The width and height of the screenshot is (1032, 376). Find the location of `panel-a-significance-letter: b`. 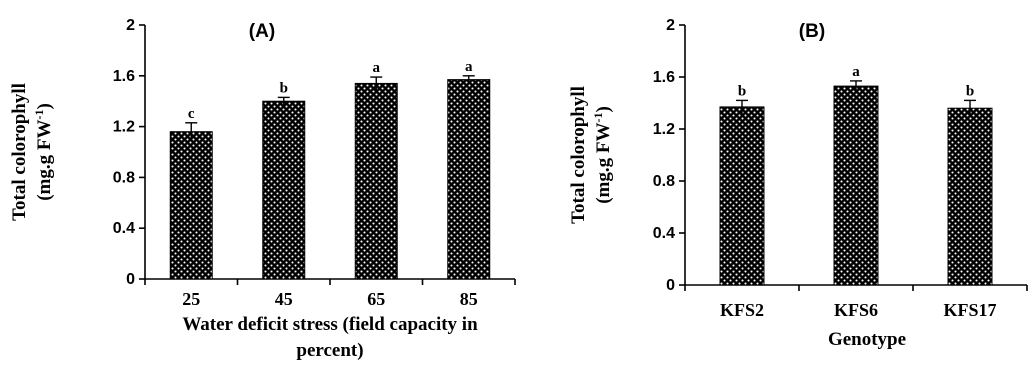

panel-a-significance-letter: b is located at coordinates (284, 88).